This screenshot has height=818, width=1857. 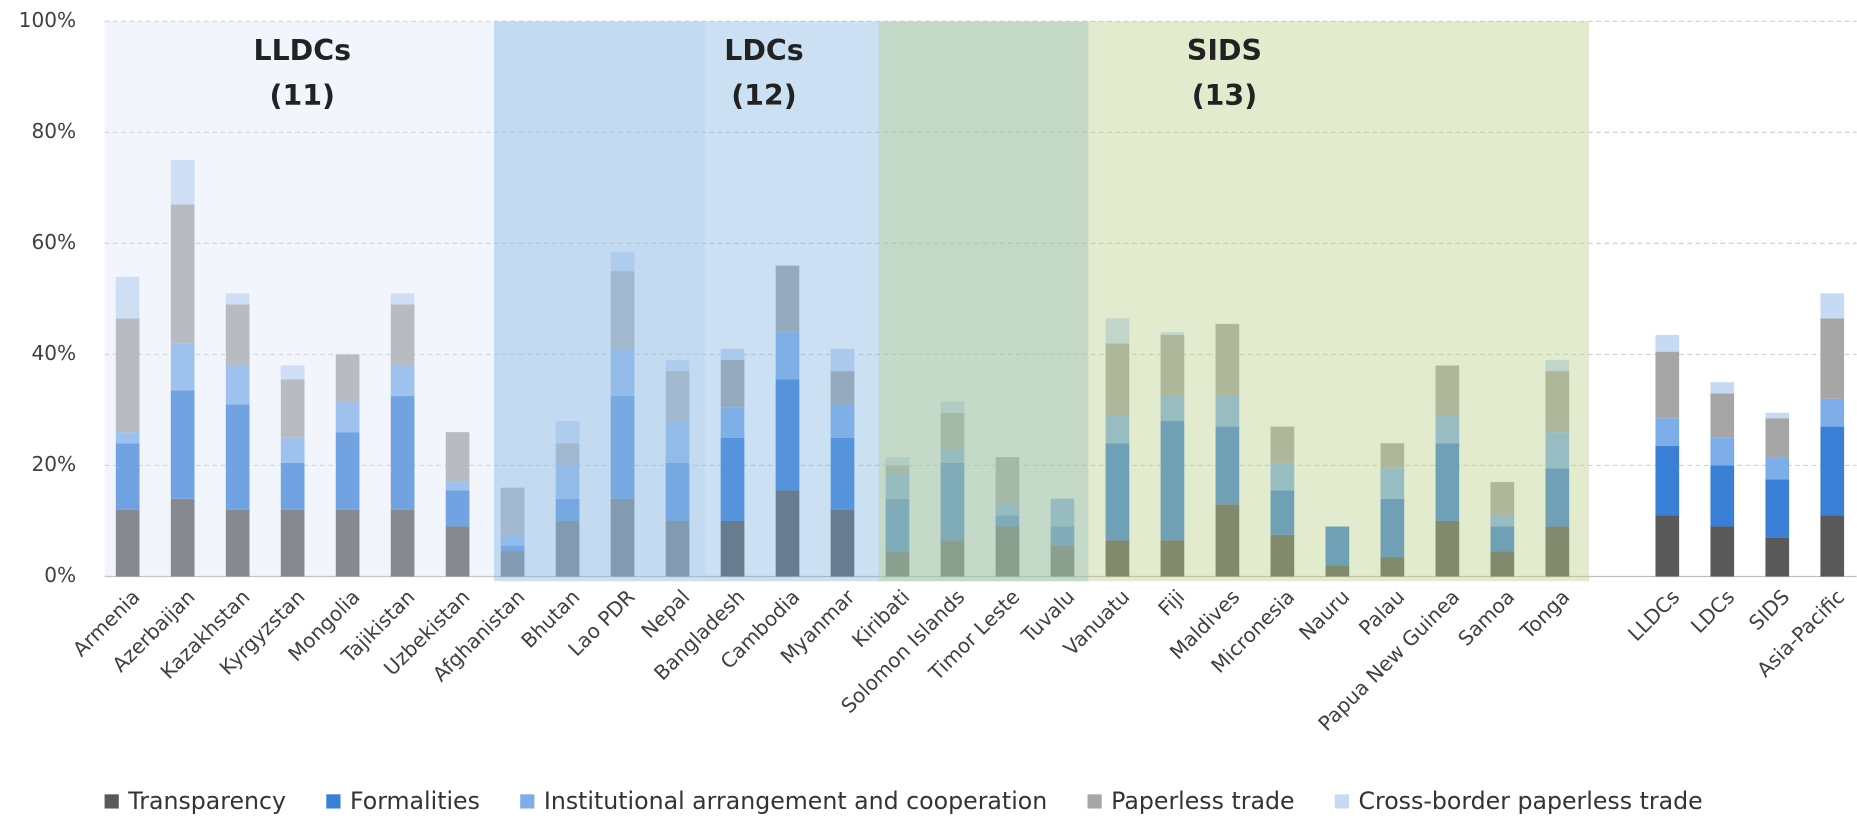 What do you see at coordinates (1712, 611) in the screenshot?
I see `x-tick-label: LDCs` at bounding box center [1712, 611].